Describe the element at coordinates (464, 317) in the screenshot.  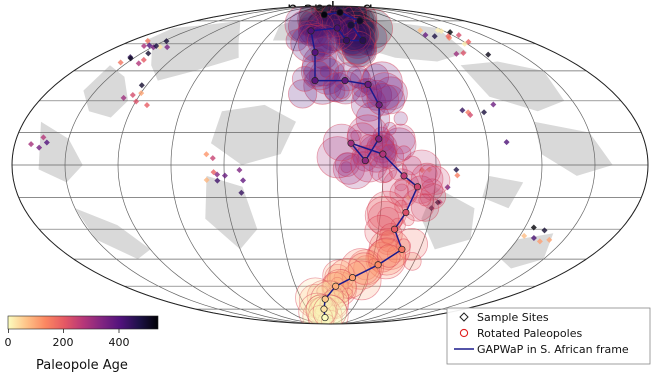
I see `sample-sites-marker` at that location.